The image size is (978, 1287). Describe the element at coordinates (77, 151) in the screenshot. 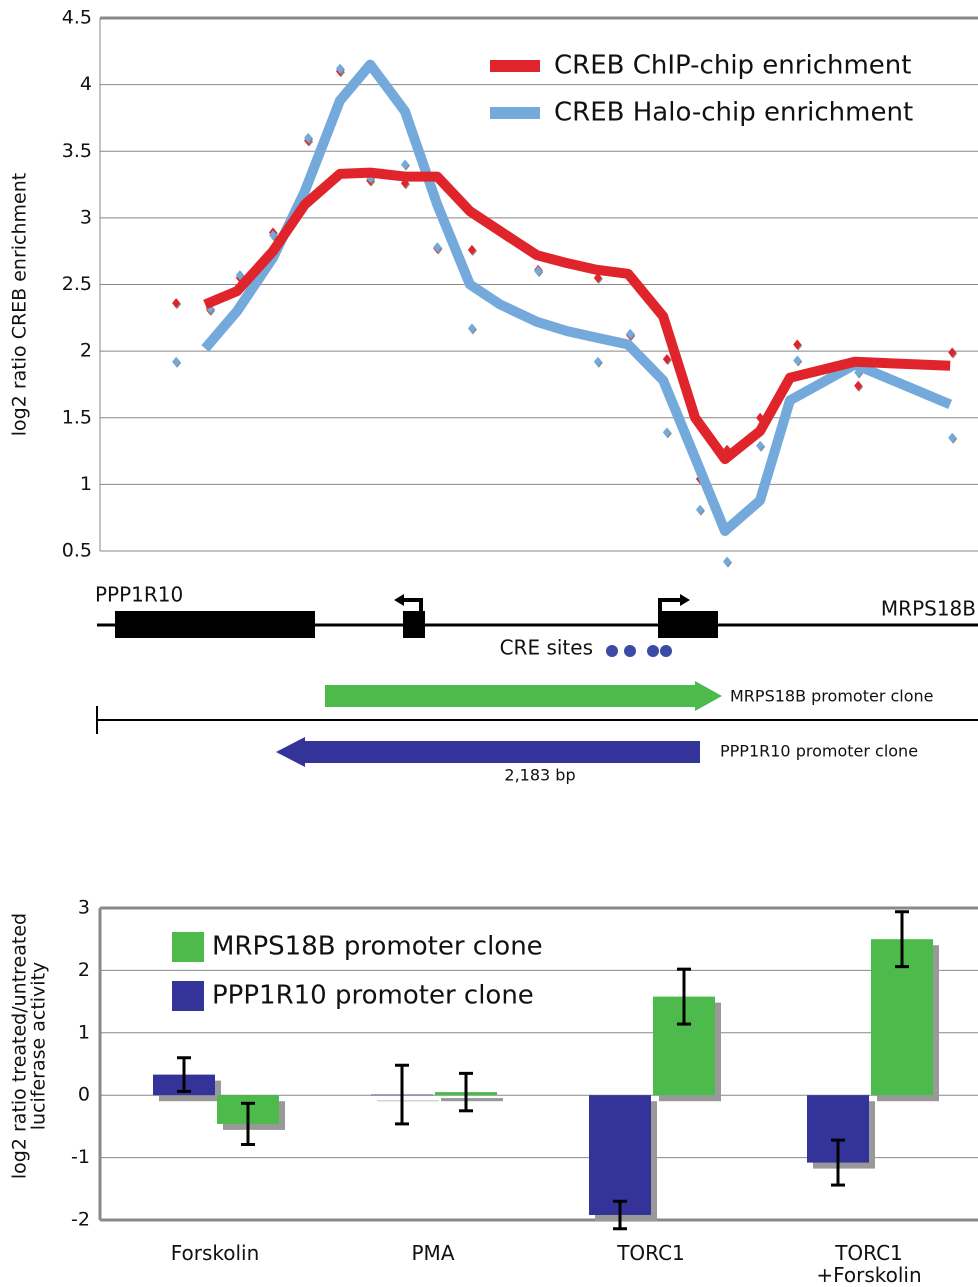

I see `y-tick-label: 3.5` at that location.